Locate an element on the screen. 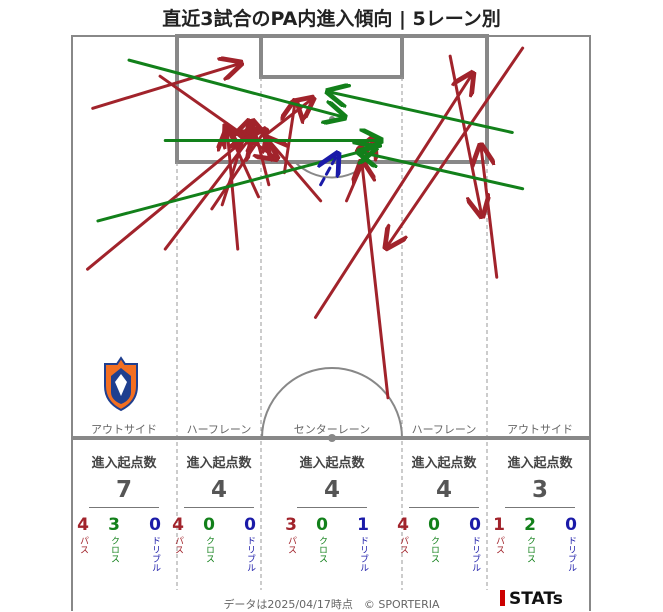 Image resolution: width=663 pixels, height=612 pixels. pass-count: 1 パス is located at coordinates (499, 534).